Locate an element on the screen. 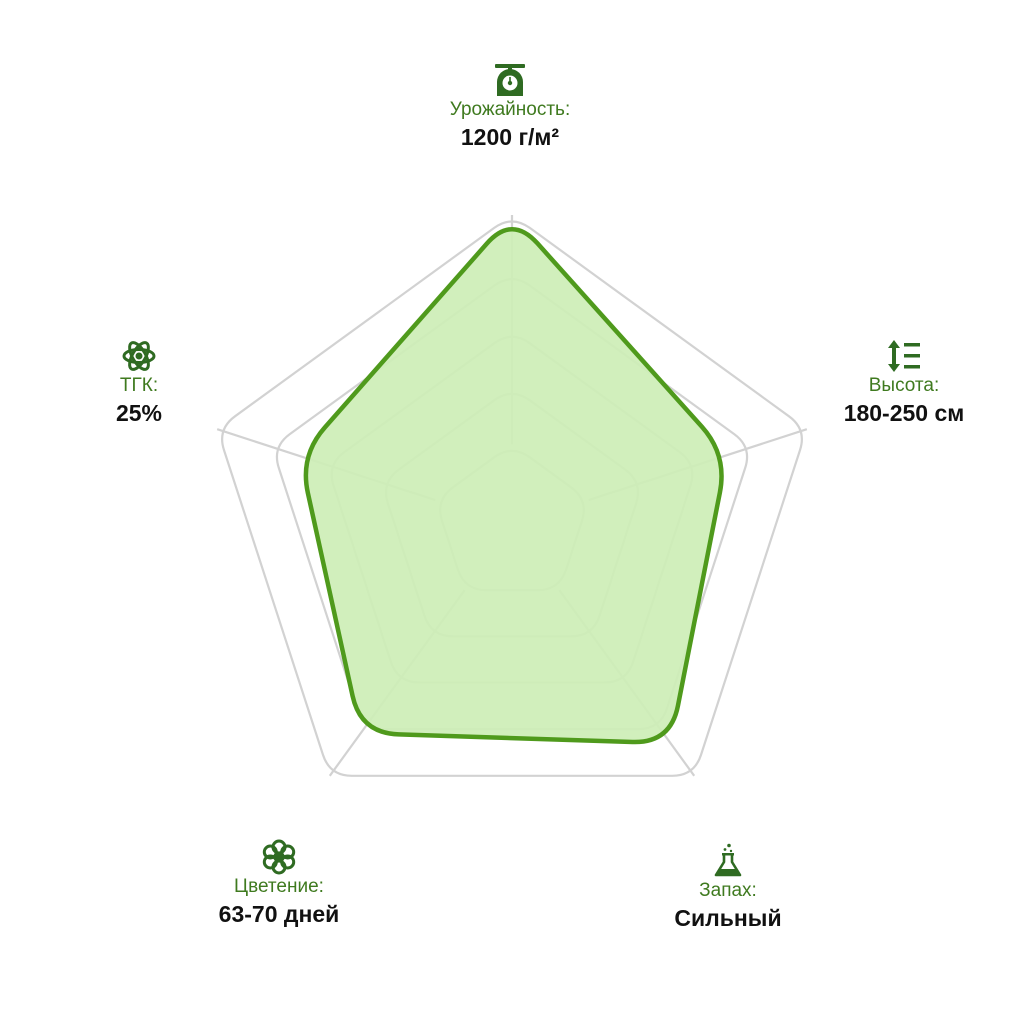 The image size is (1020, 1020). axis-label: Запах: is located at coordinates (728, 890).